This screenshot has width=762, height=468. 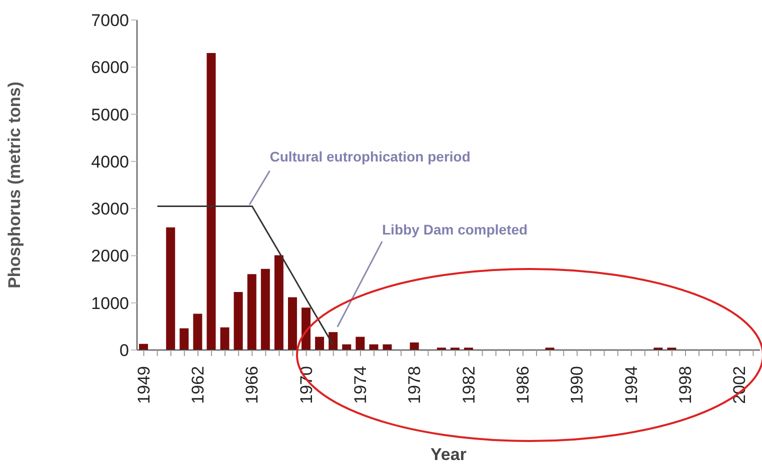 I want to click on x-tick-label: 1974, so click(x=360, y=385).